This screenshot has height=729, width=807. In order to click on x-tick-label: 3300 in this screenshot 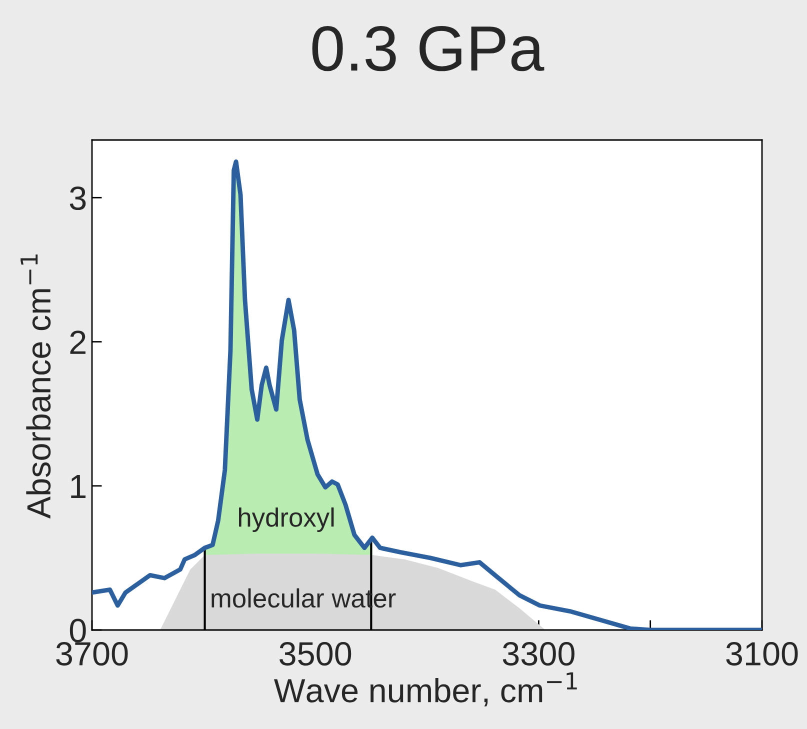, I will do `click(538, 654)`.